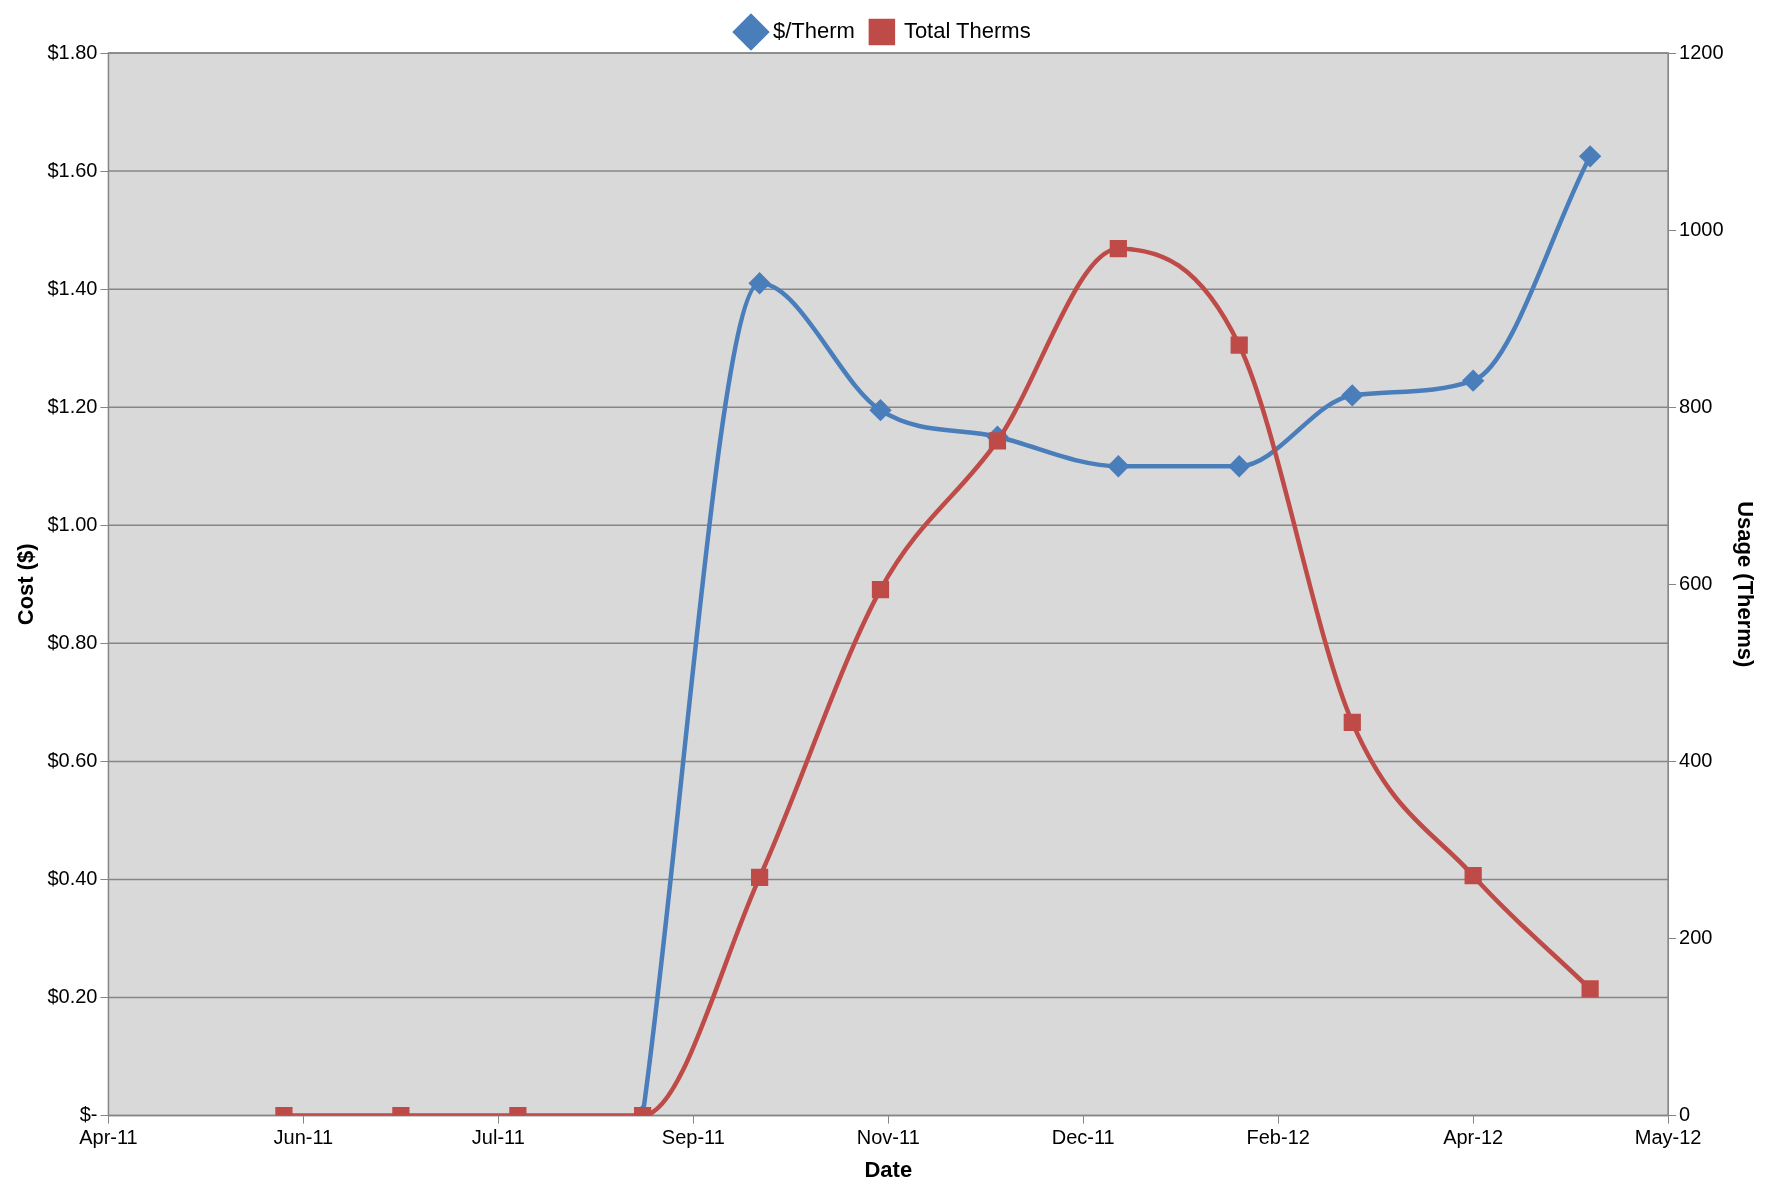  Describe the element at coordinates (967, 31) in the screenshot. I see `legend-label: Total Therms` at that location.